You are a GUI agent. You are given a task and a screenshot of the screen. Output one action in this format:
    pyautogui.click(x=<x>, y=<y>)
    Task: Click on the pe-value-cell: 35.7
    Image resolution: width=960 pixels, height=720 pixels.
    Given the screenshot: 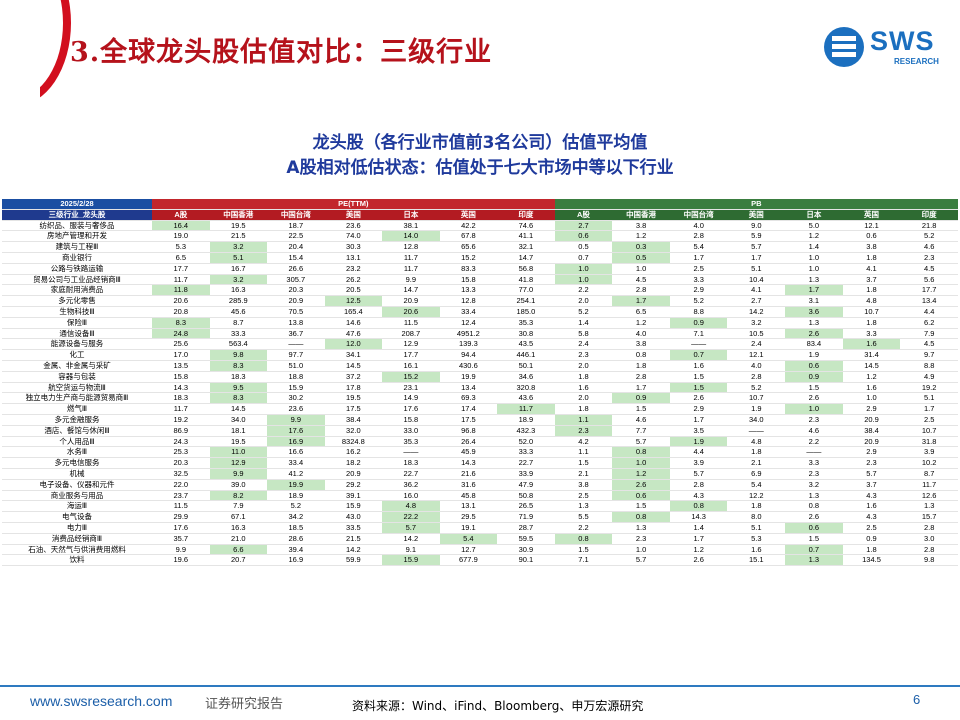 What is the action you would take?
    pyautogui.click(x=181, y=539)
    